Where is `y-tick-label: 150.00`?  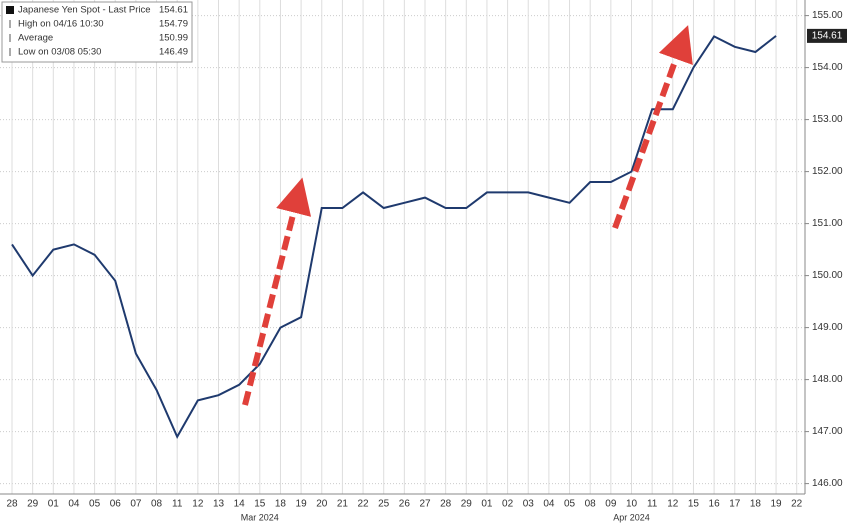 y-tick-label: 150.00 is located at coordinates (827, 275).